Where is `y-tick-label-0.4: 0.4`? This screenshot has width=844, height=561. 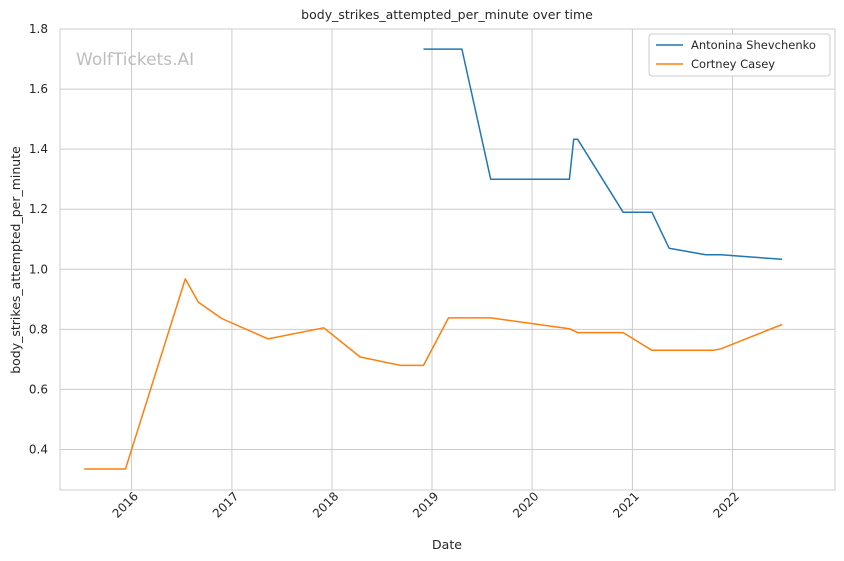 y-tick-label-0.4: 0.4 is located at coordinates (38, 449).